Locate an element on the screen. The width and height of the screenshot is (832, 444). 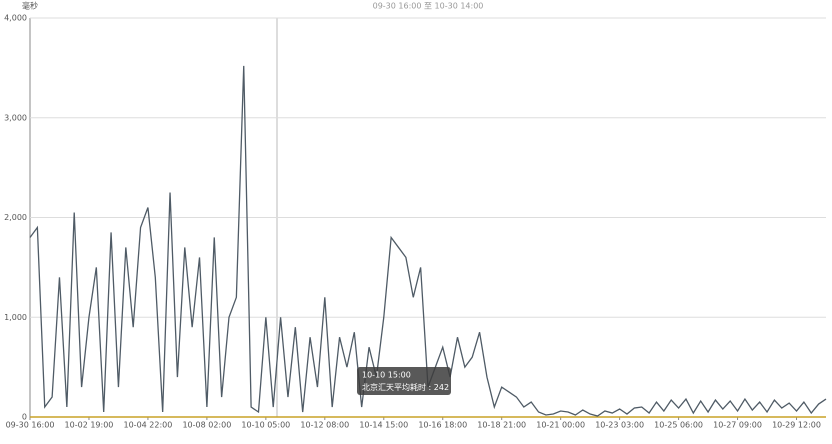
x-tick-label: 10-14 15:00 is located at coordinates (383, 425).